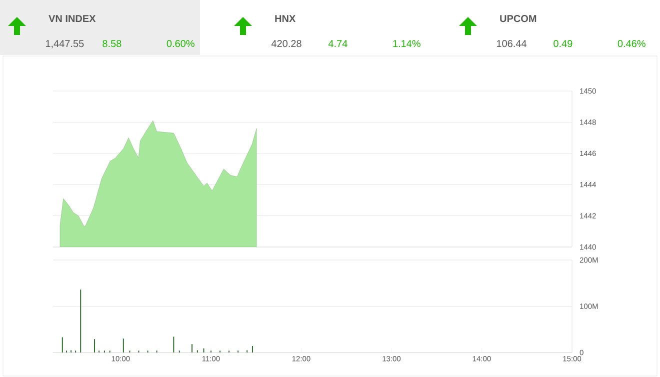 This screenshot has width=660, height=377. I want to click on text: HNX, so click(285, 18).